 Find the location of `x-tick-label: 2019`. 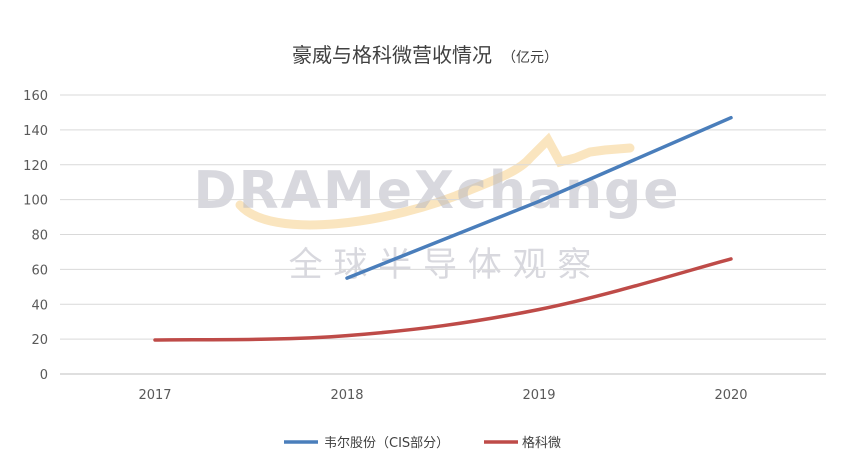

x-tick-label: 2019 is located at coordinates (538, 395).